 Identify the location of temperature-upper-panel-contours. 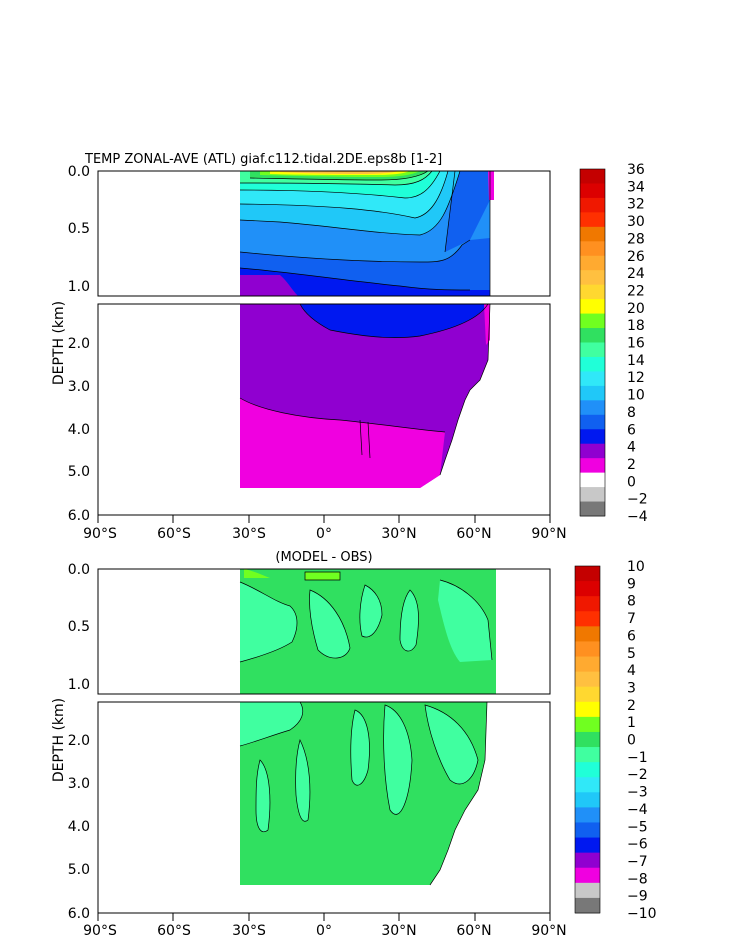
(366, 233).